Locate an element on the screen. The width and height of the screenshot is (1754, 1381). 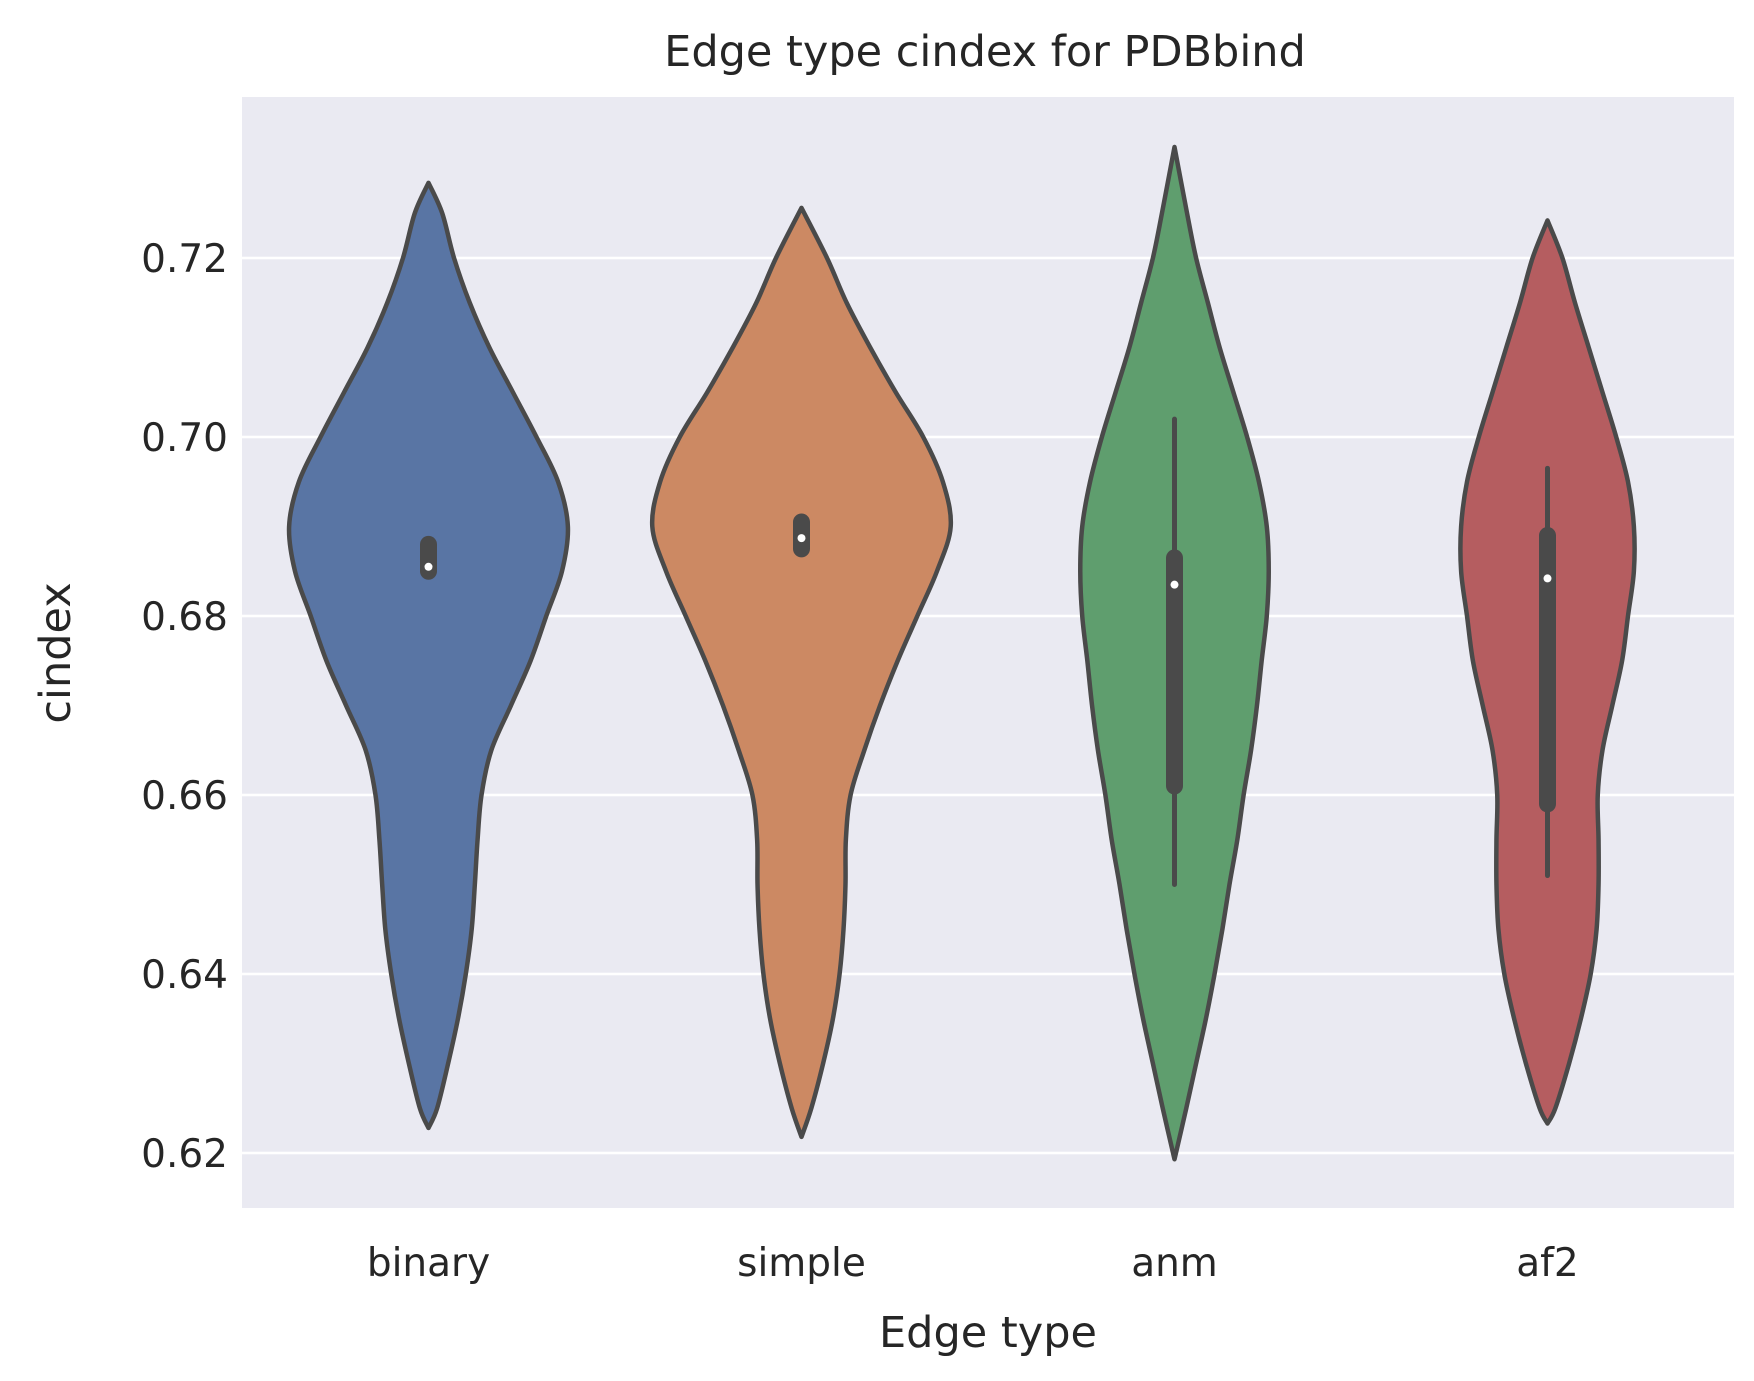
x-tick-labels: binary simple anm af2 is located at coordinates (973, 1263).